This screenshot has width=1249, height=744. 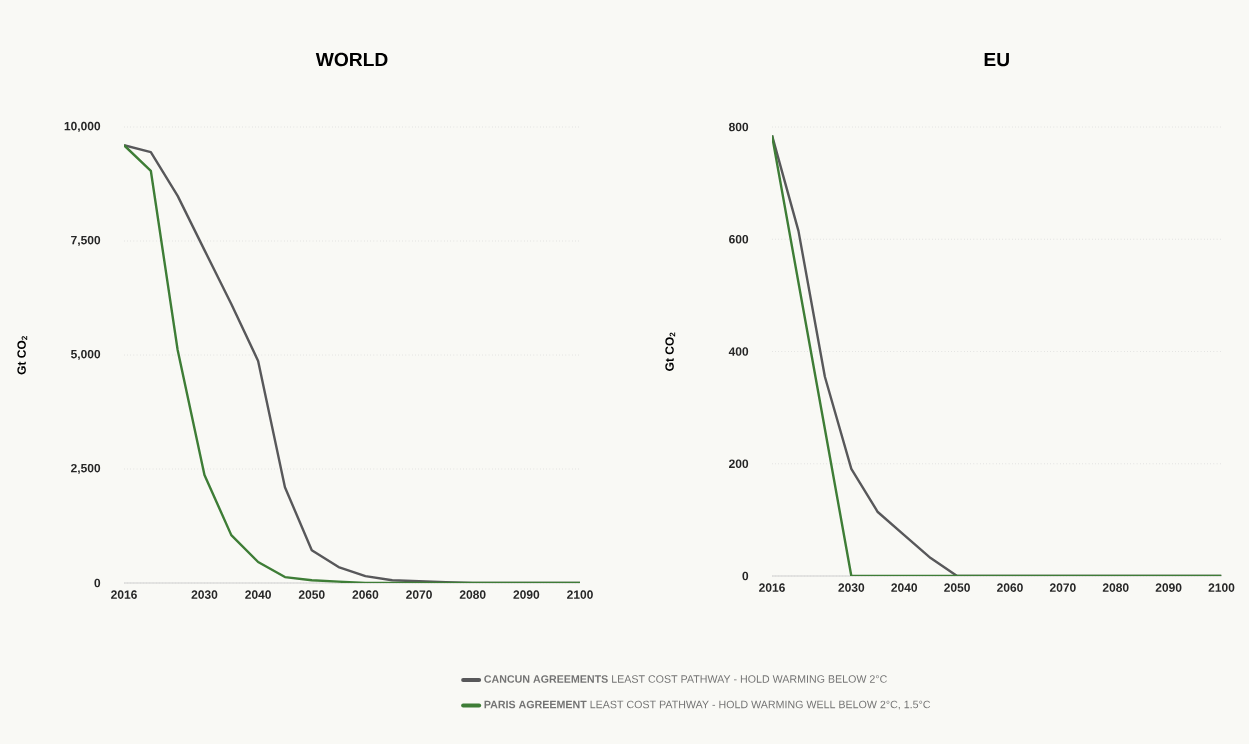 What do you see at coordinates (82, 127) in the screenshot?
I see `y-tick-label: 10,000` at bounding box center [82, 127].